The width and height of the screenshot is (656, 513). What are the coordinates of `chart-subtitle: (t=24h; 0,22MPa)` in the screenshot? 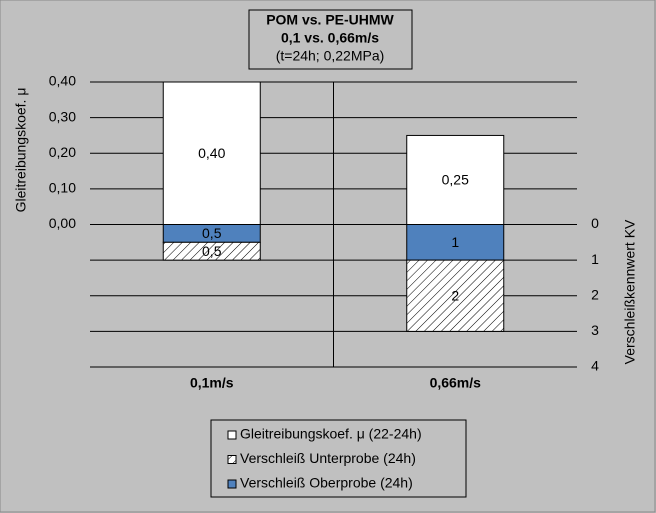 It's located at (330, 56).